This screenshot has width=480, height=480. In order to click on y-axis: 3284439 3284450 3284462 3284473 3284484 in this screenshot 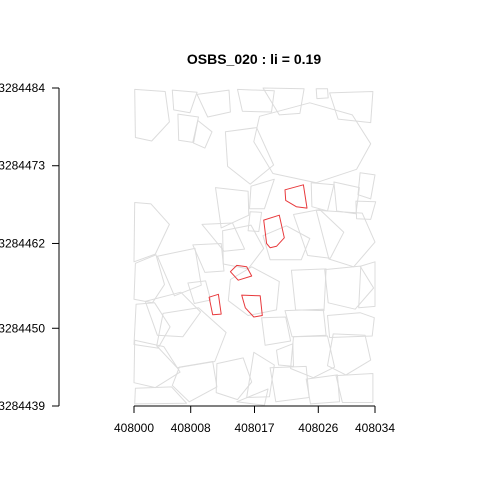, I will do `click(30, 247)`.